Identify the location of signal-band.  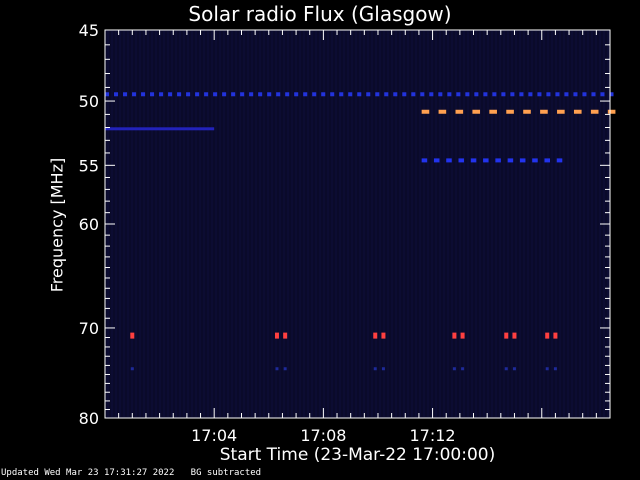
(160, 129).